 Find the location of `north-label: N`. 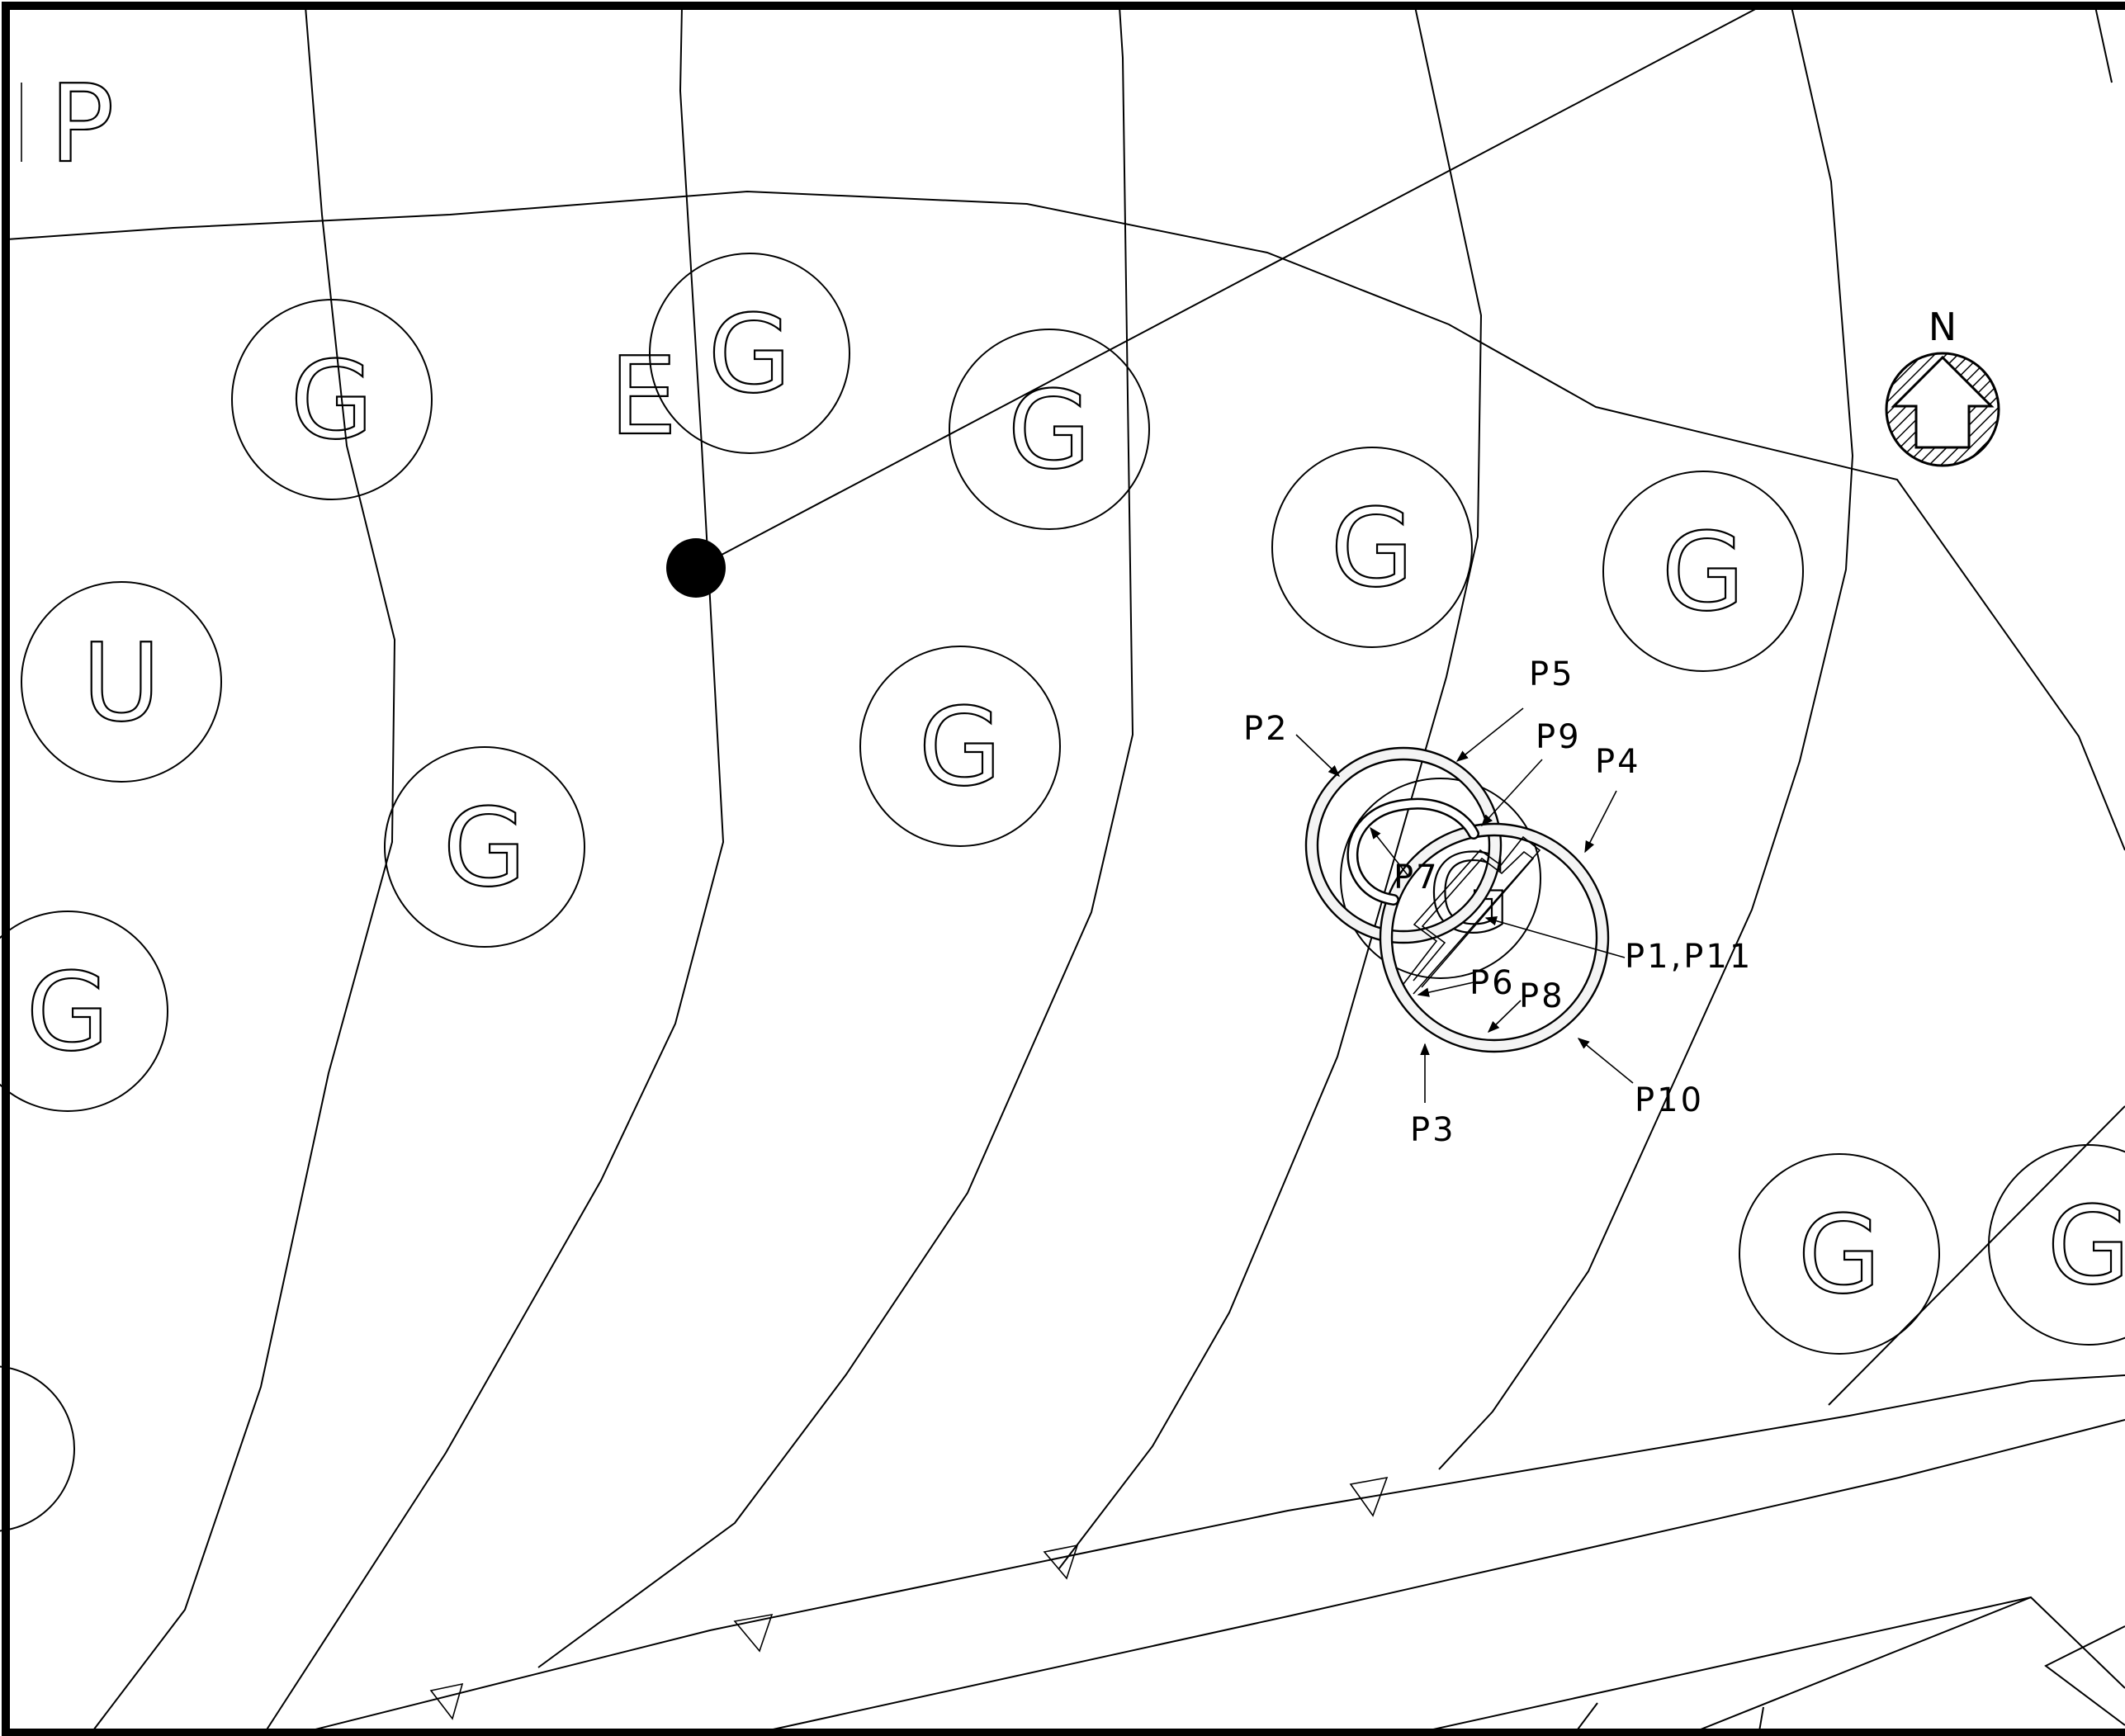

north-label: N is located at coordinates (1943, 327).